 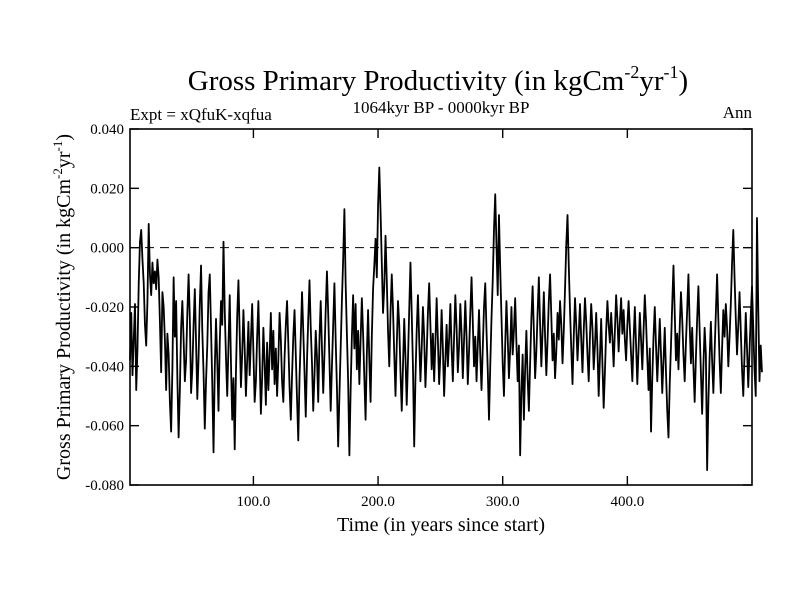 I want to click on y-tick-label: 0.000, so click(x=107, y=249).